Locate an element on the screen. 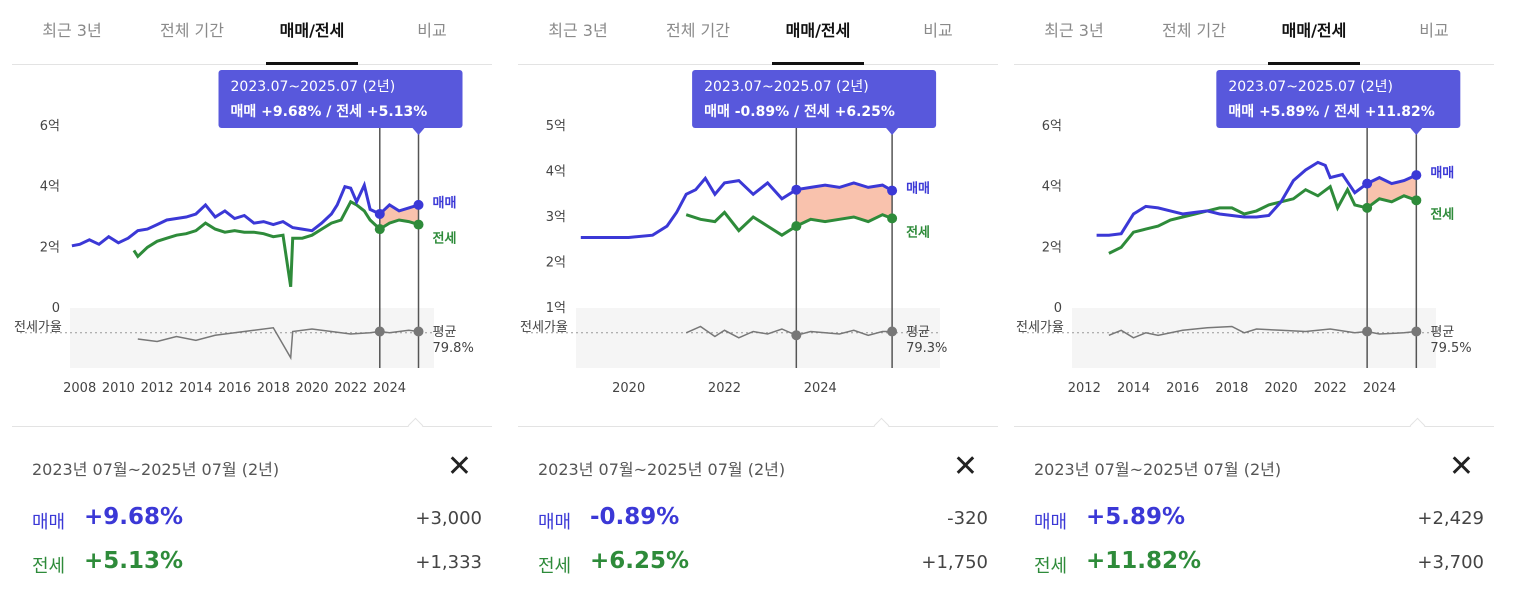 The width and height of the screenshot is (1520, 611). jeonse-row: 전세 +5.13% +1,333 is located at coordinates (257, 566).